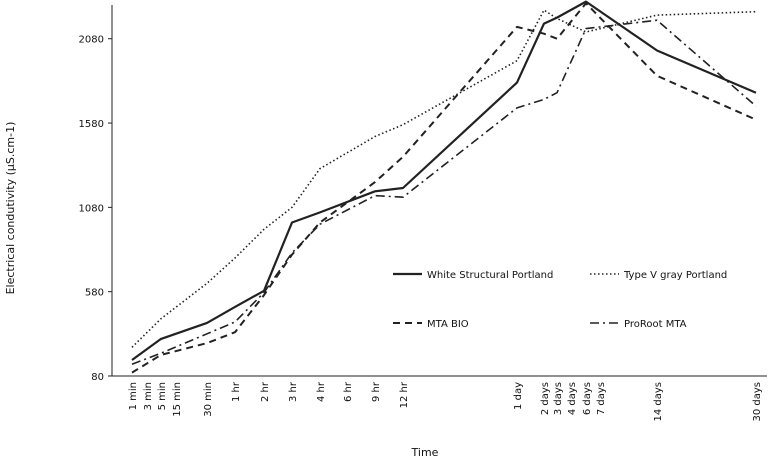  I want to click on y-tick-label: 1580, so click(91, 124).